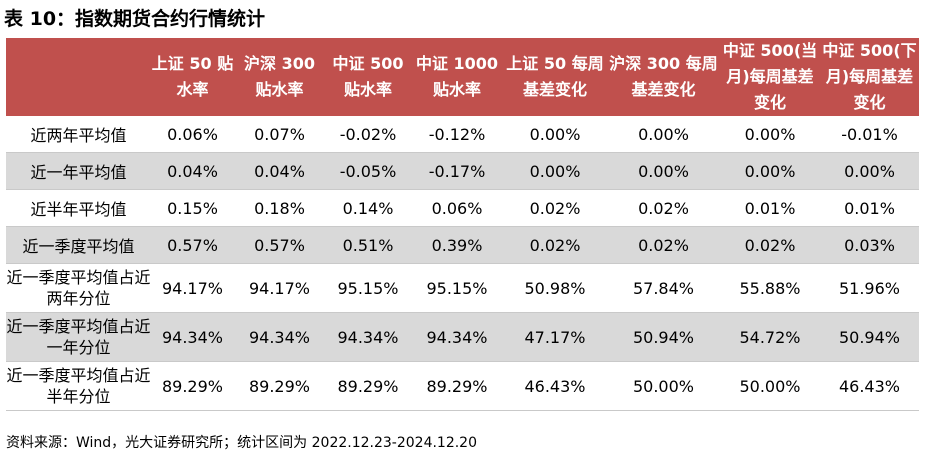 This screenshot has height=459, width=926. I want to click on table-cell: -0.17%, so click(457, 171).